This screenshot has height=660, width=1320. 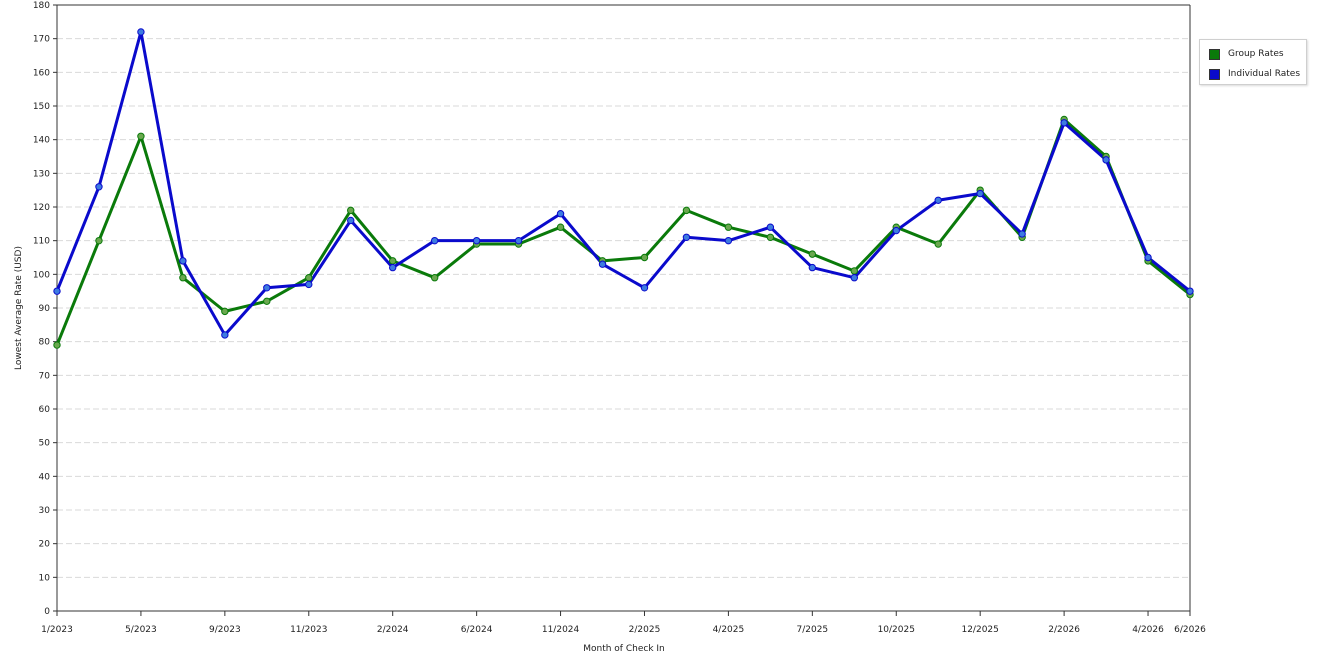 What do you see at coordinates (1256, 54) in the screenshot?
I see `legend-label-group-rates: Group Rates` at bounding box center [1256, 54].